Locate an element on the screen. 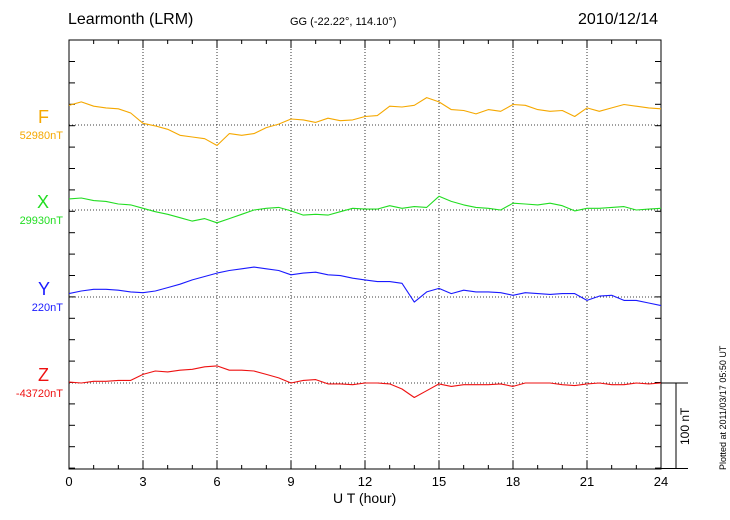  x-tick-label: 9 is located at coordinates (290, 481).